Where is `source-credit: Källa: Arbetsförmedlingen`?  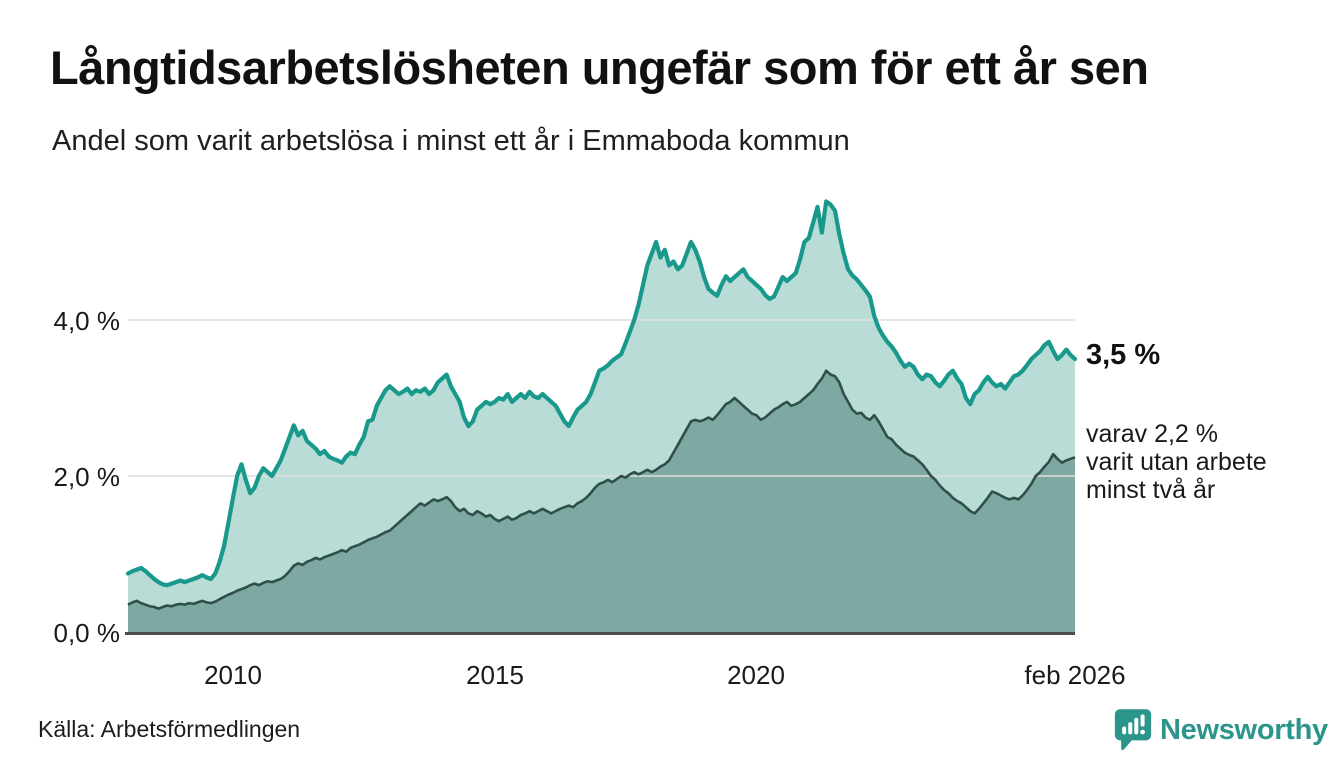 source-credit: Källa: Arbetsförmedlingen is located at coordinates (169, 729).